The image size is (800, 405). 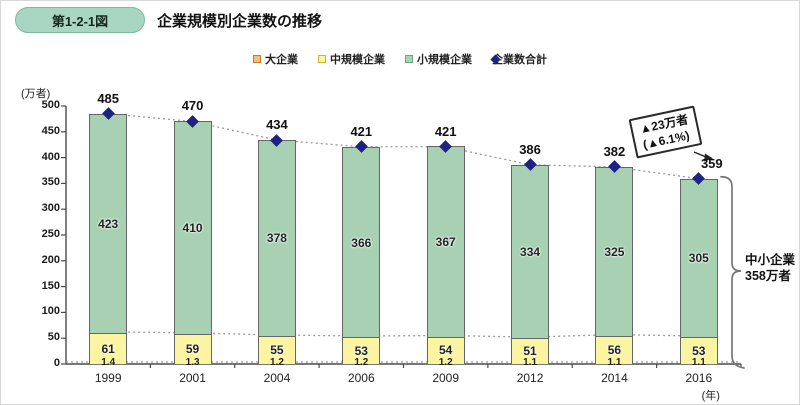 I want to click on x-axis-year-label: 2016, so click(x=699, y=378).